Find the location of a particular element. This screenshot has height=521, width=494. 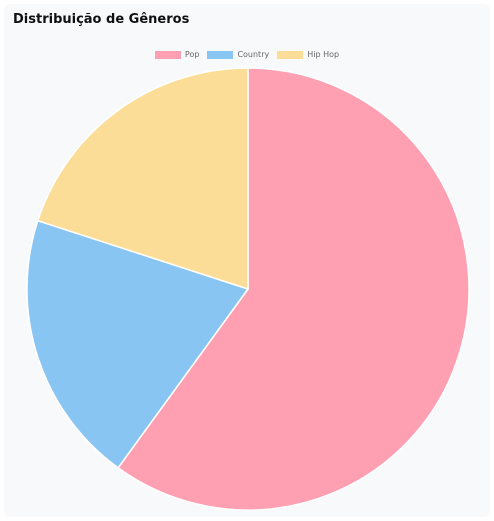

legend-item-hip-hop: Hip Hop is located at coordinates (308, 54).